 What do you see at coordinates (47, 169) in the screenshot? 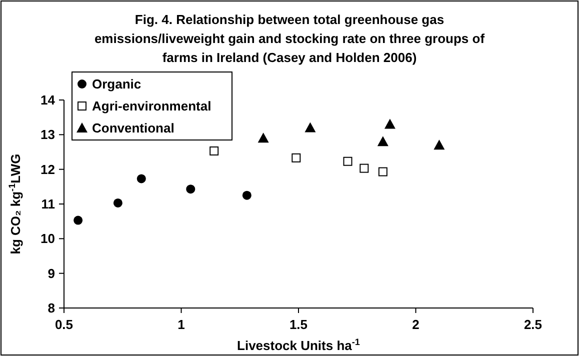
I see `y-tick-label: 12` at bounding box center [47, 169].